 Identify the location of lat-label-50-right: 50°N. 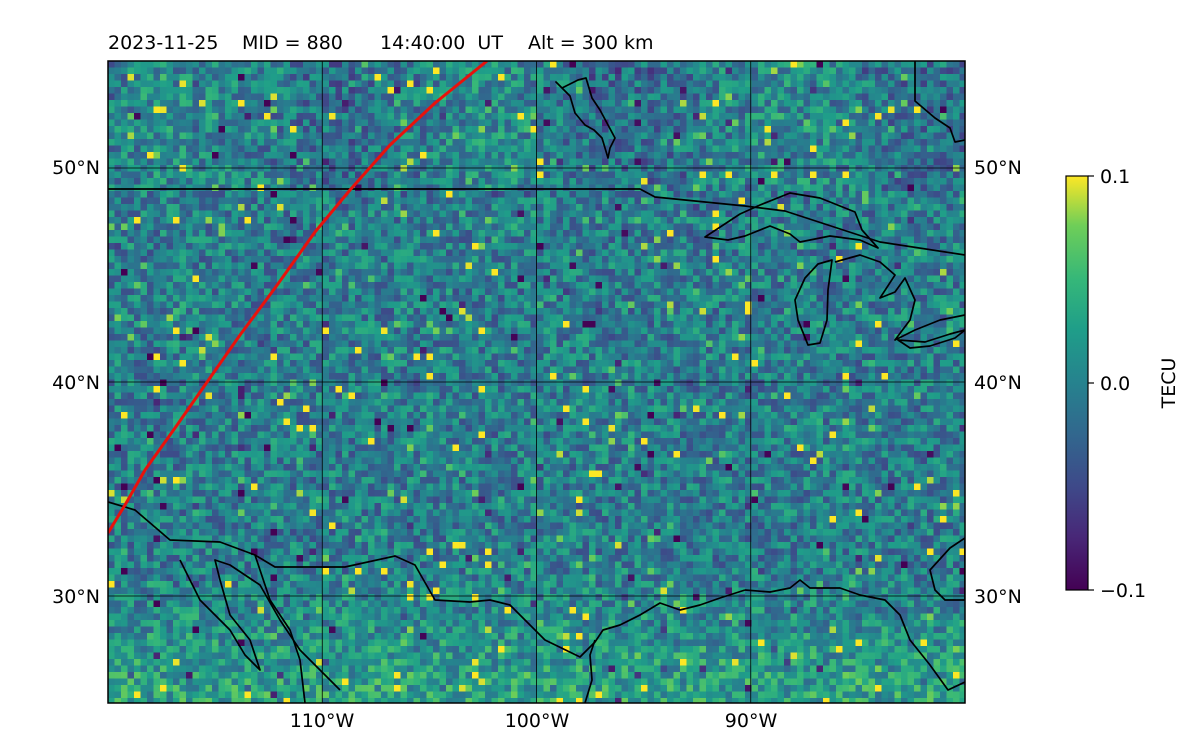
(998, 168).